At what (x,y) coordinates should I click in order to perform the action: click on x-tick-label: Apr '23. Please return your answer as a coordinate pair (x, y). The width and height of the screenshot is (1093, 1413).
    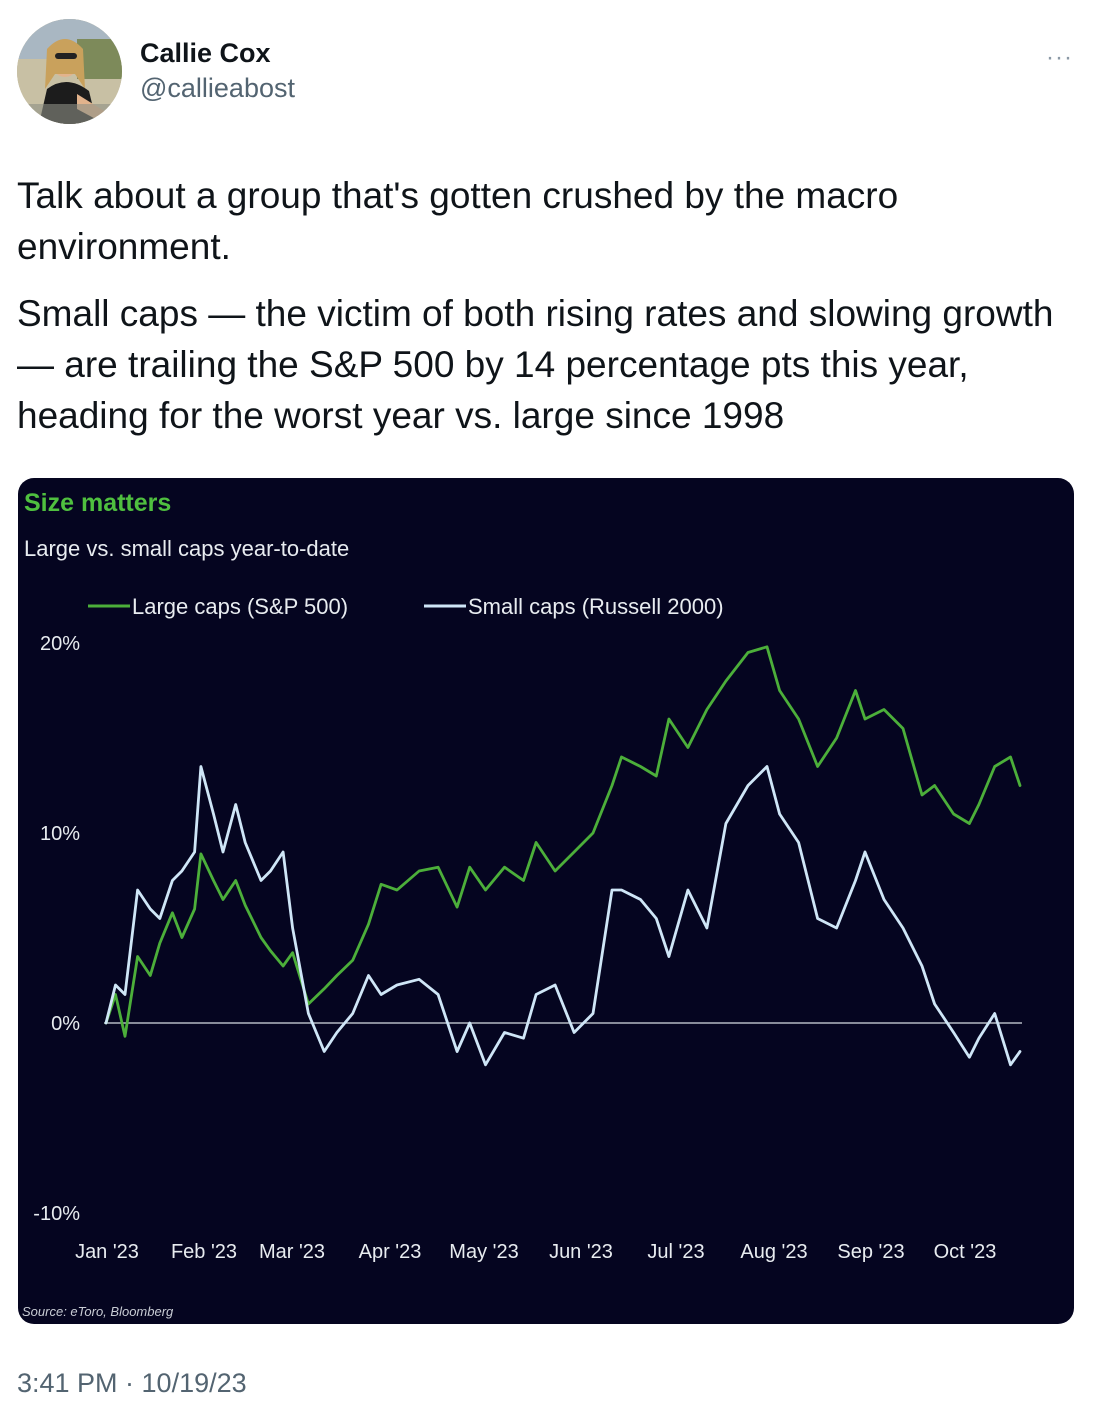
    Looking at the image, I should click on (390, 1252).